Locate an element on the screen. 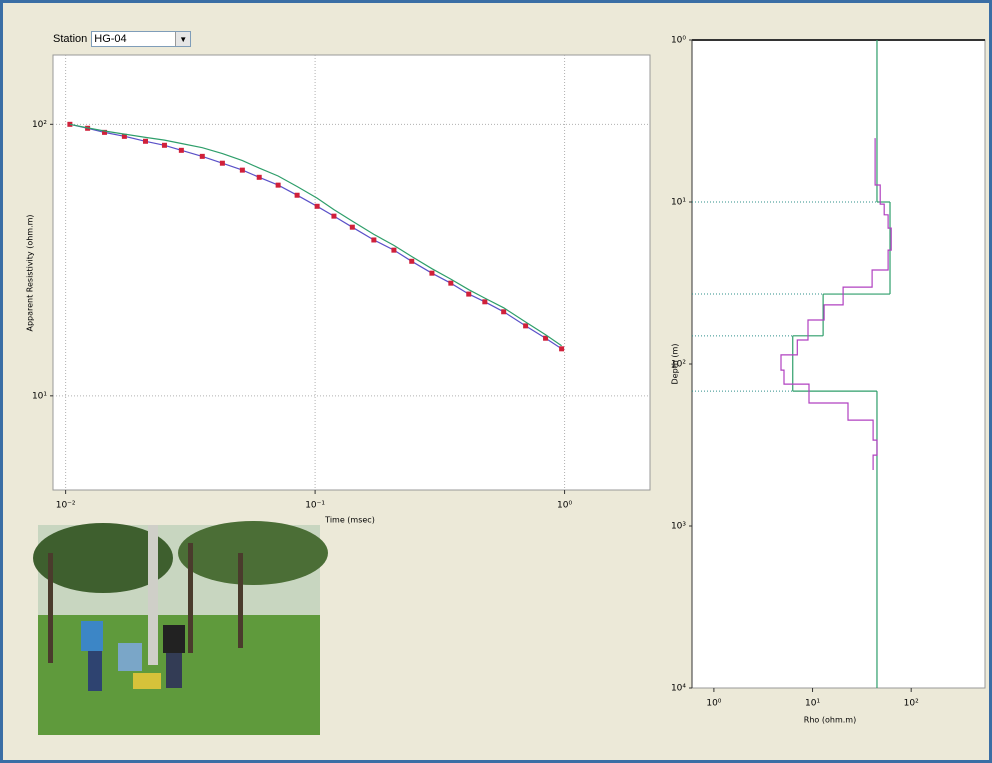 The height and width of the screenshot is (763, 992). x-tick-label: 10² is located at coordinates (911, 704).